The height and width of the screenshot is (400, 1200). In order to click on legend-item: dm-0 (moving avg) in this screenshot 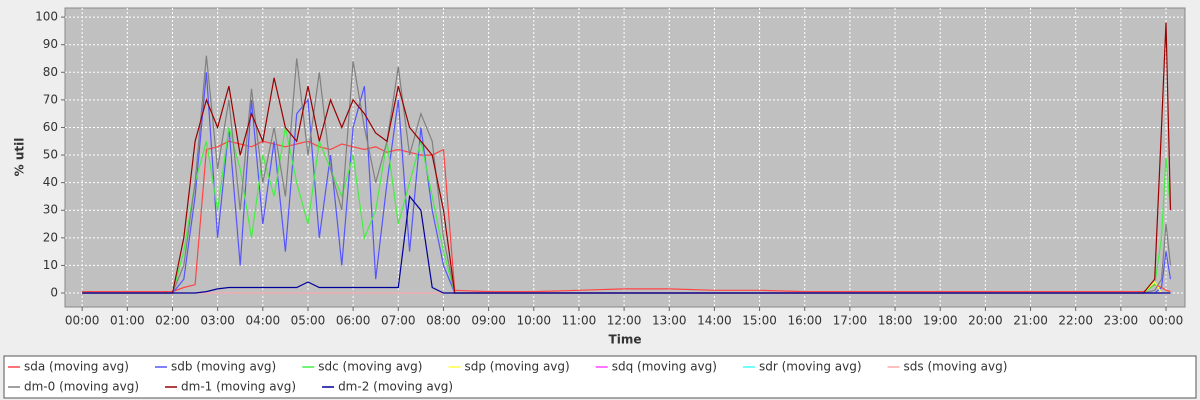, I will do `click(73, 387)`.